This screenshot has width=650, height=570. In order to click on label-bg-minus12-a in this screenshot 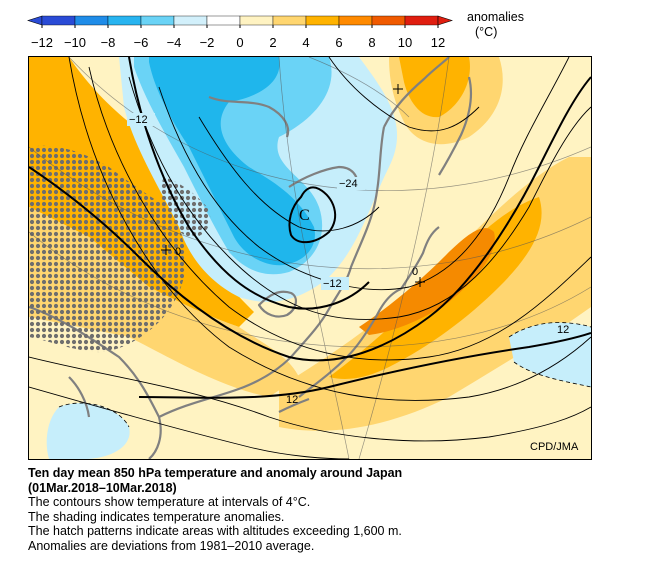, I will do `click(141, 119)`.